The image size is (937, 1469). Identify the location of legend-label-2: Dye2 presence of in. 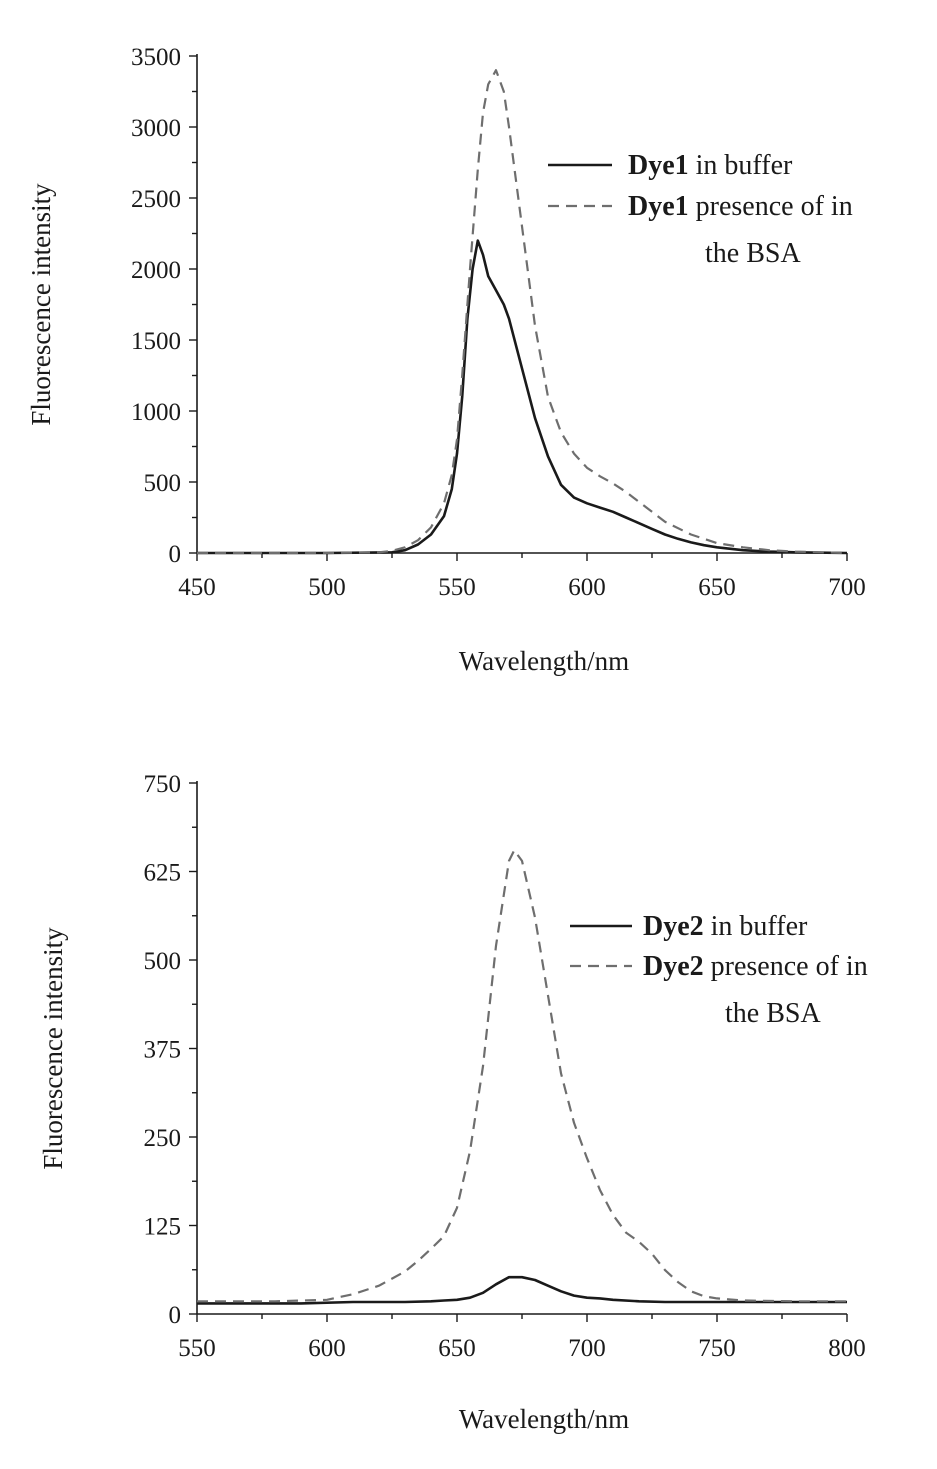
(755, 966).